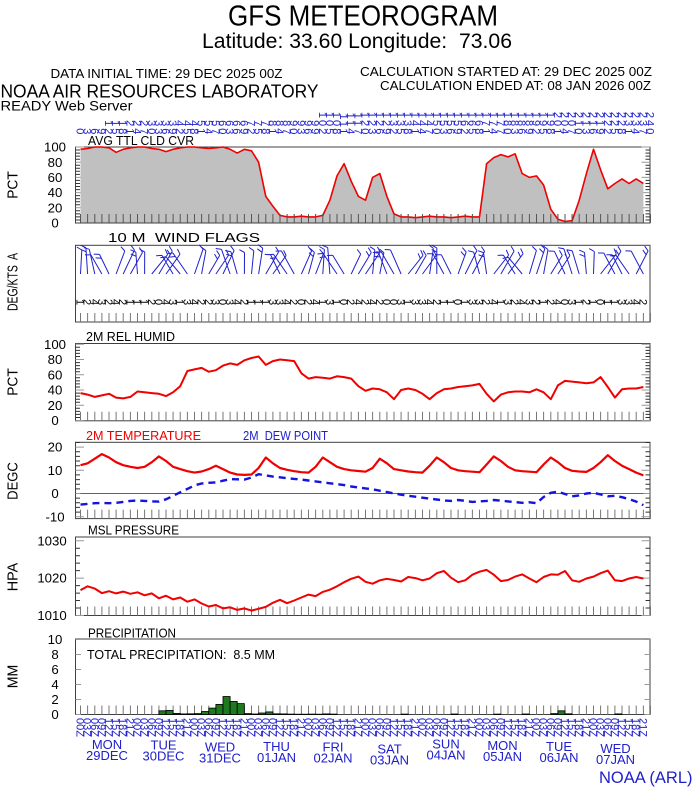 The image size is (694, 793). What do you see at coordinates (67, 106) in the screenshot?
I see `svg-text: READY Web Server` at bounding box center [67, 106].